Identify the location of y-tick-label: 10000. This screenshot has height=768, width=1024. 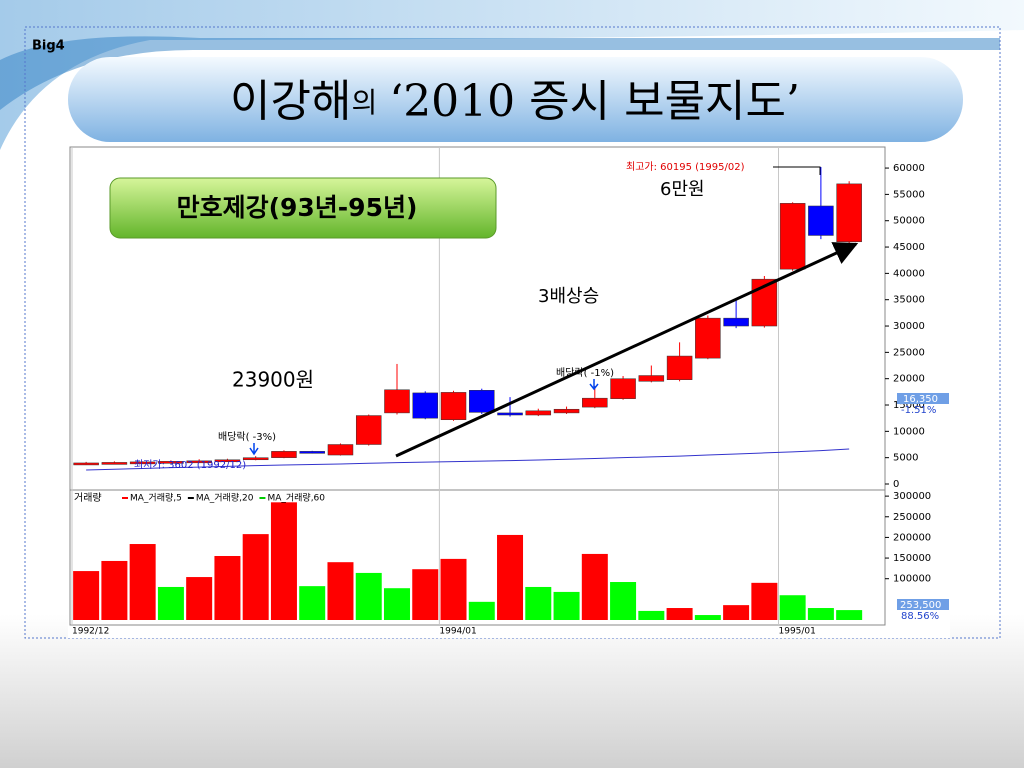
(909, 431).